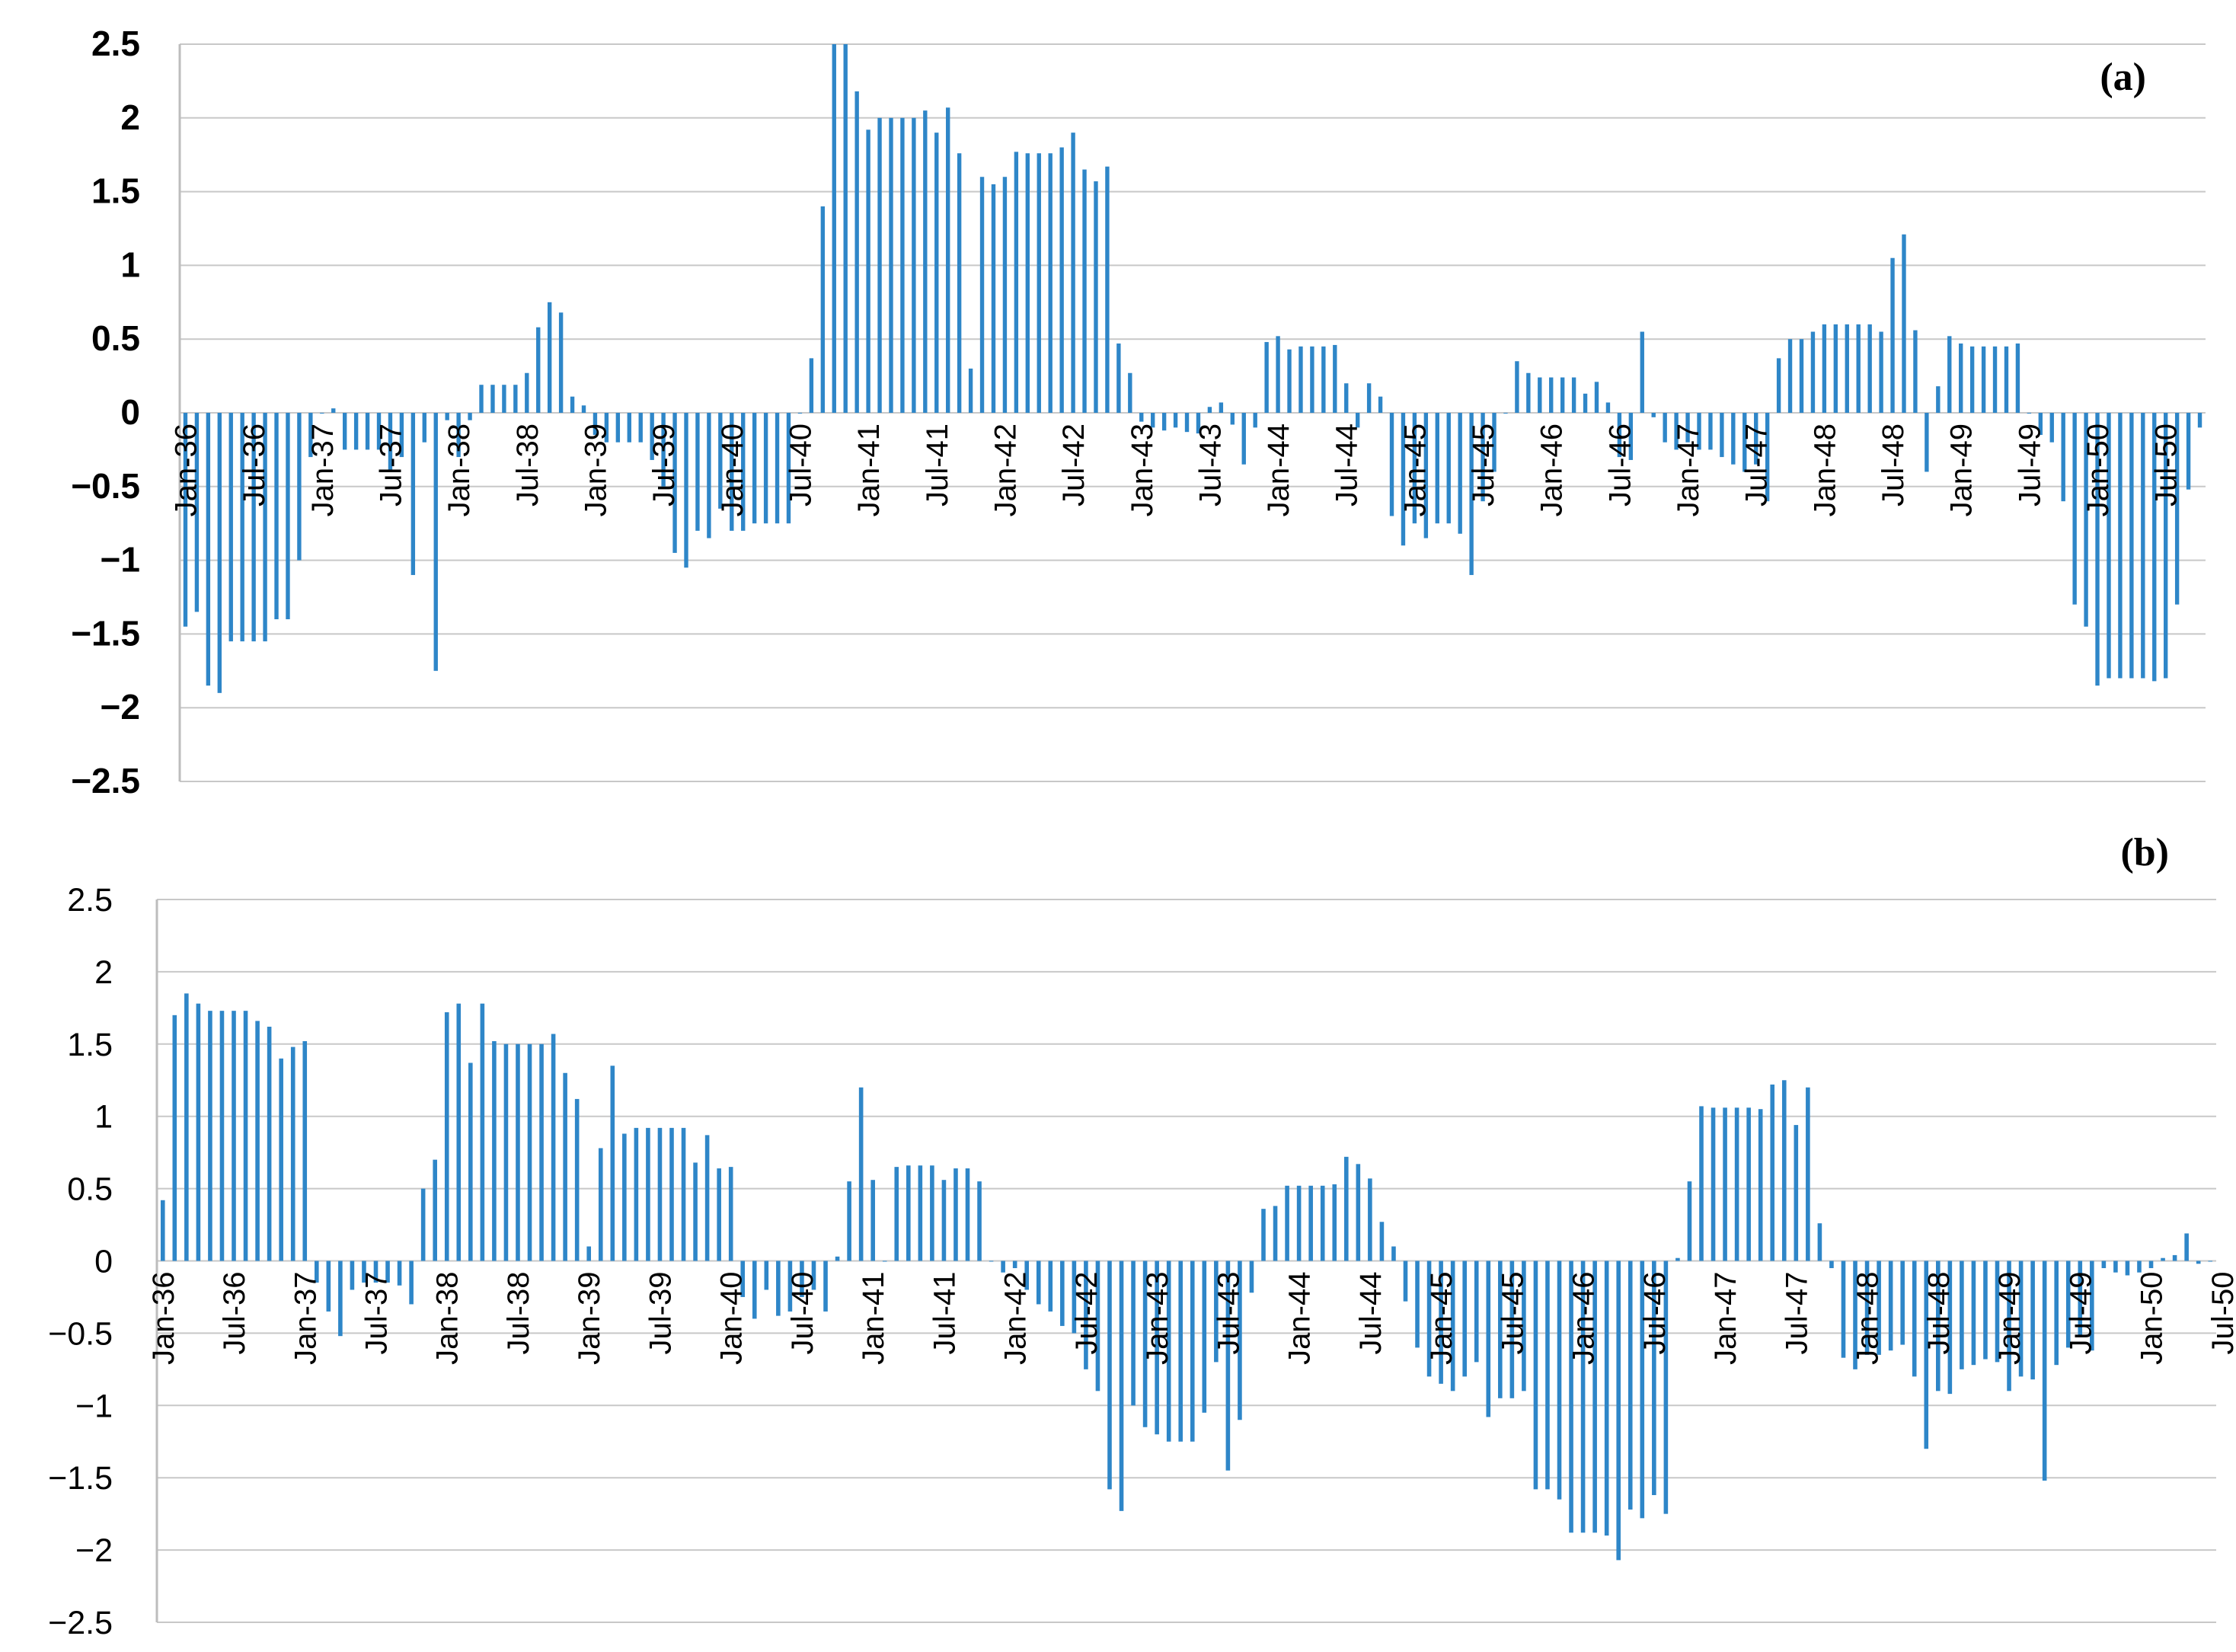 This screenshot has height=1652, width=2236. What do you see at coordinates (1278, 469) in the screenshot?
I see `xtick-label-a-16: Jan-44` at bounding box center [1278, 469].